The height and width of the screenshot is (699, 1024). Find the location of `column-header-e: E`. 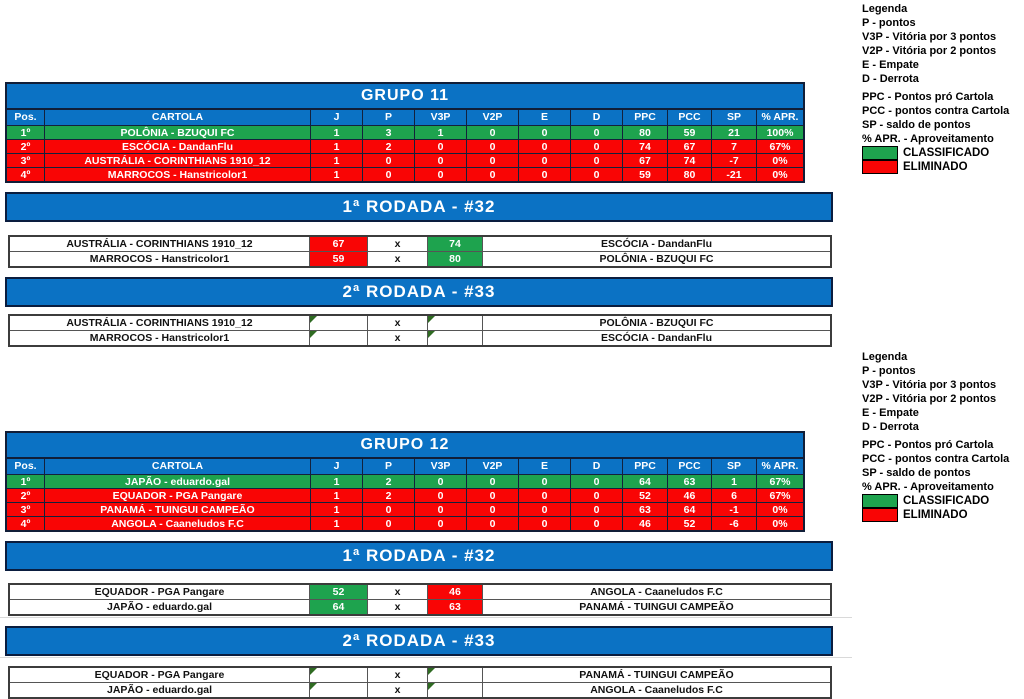

column-header-e: E is located at coordinates (545, 117).